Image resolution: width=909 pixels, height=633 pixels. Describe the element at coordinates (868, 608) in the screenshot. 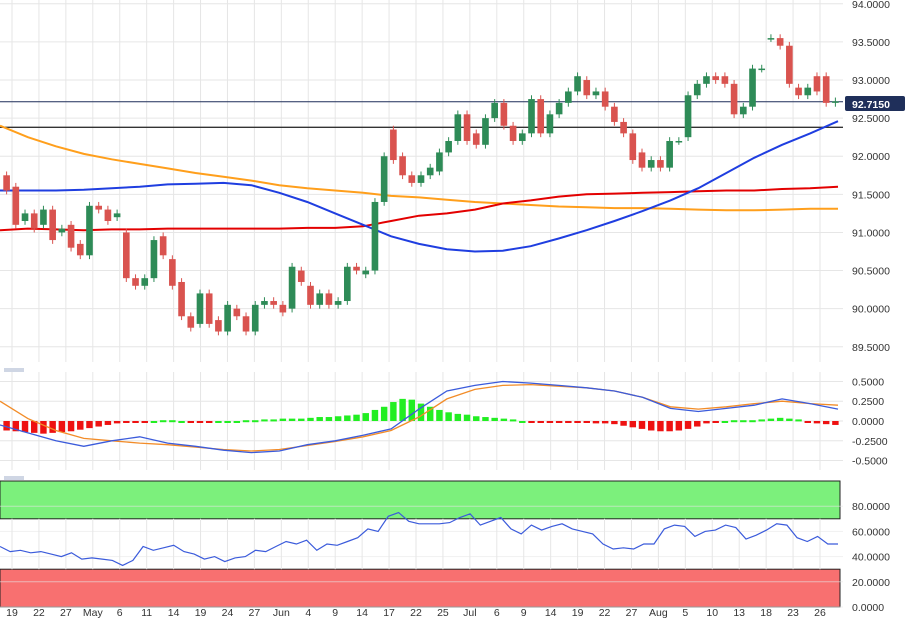

I see `rsi-y-tick-label: 0.0000` at that location.